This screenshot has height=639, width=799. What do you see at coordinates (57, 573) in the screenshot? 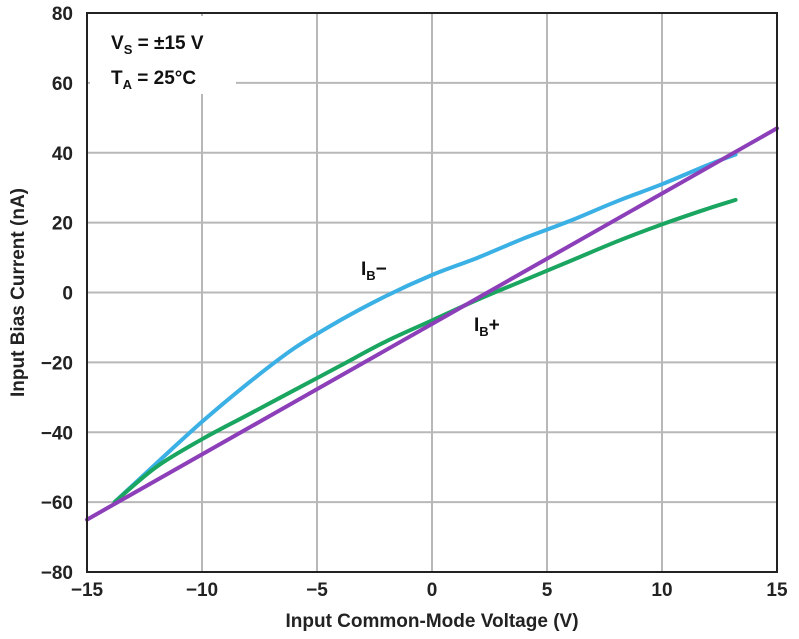
I see `y-tick-label: −80` at bounding box center [57, 573].